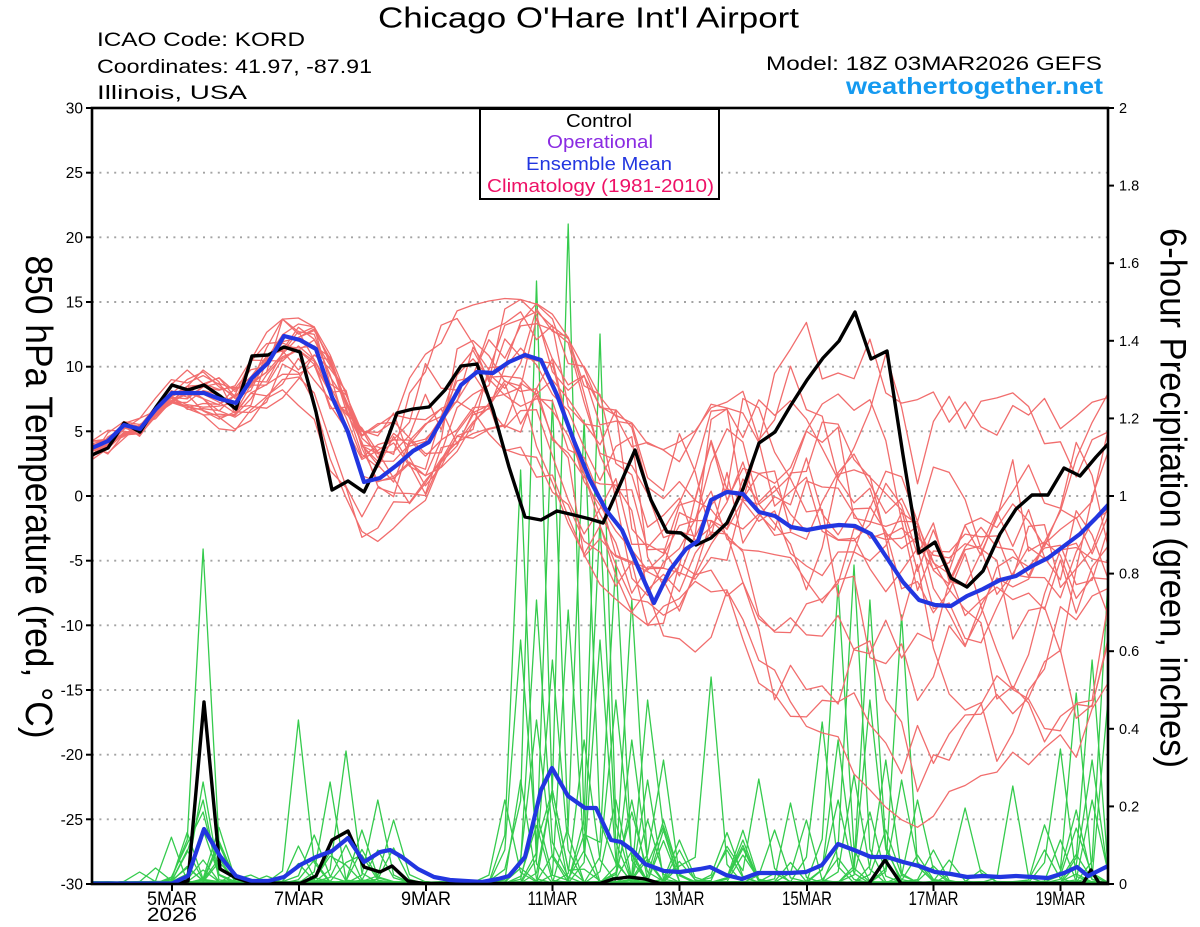 This screenshot has height=927, width=1200. I want to click on svg-text: -20, so click(72, 755).